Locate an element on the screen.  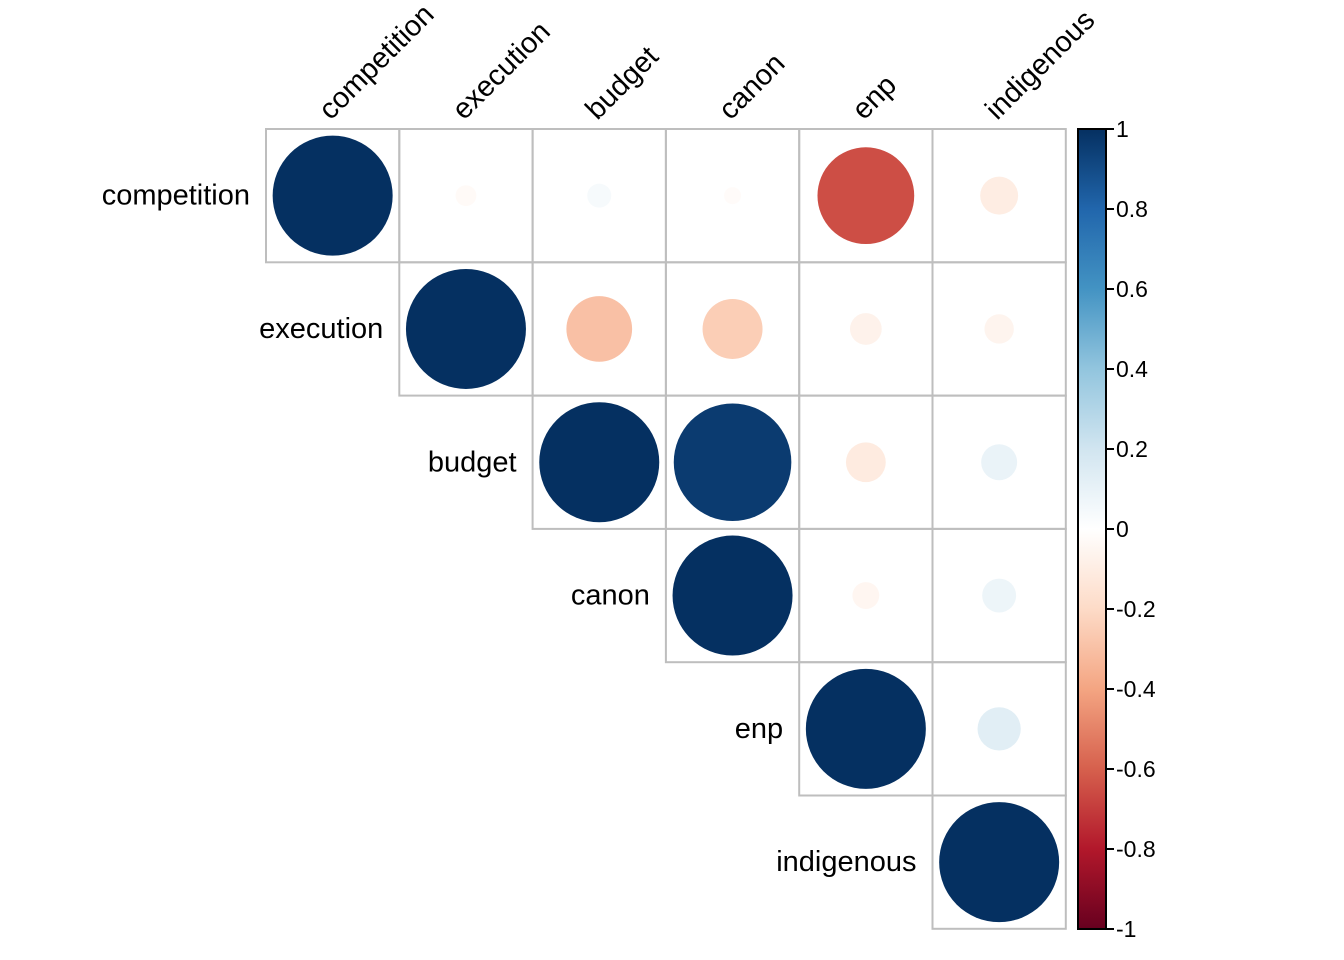
legend-tick-label: 0.6 is located at coordinates (1132, 289).